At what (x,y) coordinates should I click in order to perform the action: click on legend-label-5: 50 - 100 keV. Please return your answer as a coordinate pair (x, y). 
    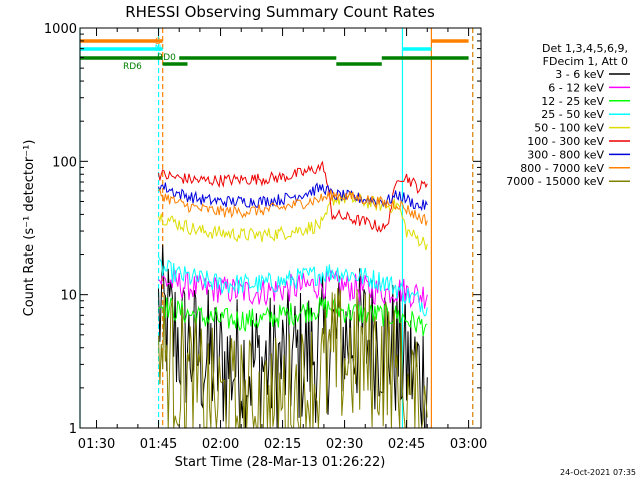
    Looking at the image, I should click on (569, 128).